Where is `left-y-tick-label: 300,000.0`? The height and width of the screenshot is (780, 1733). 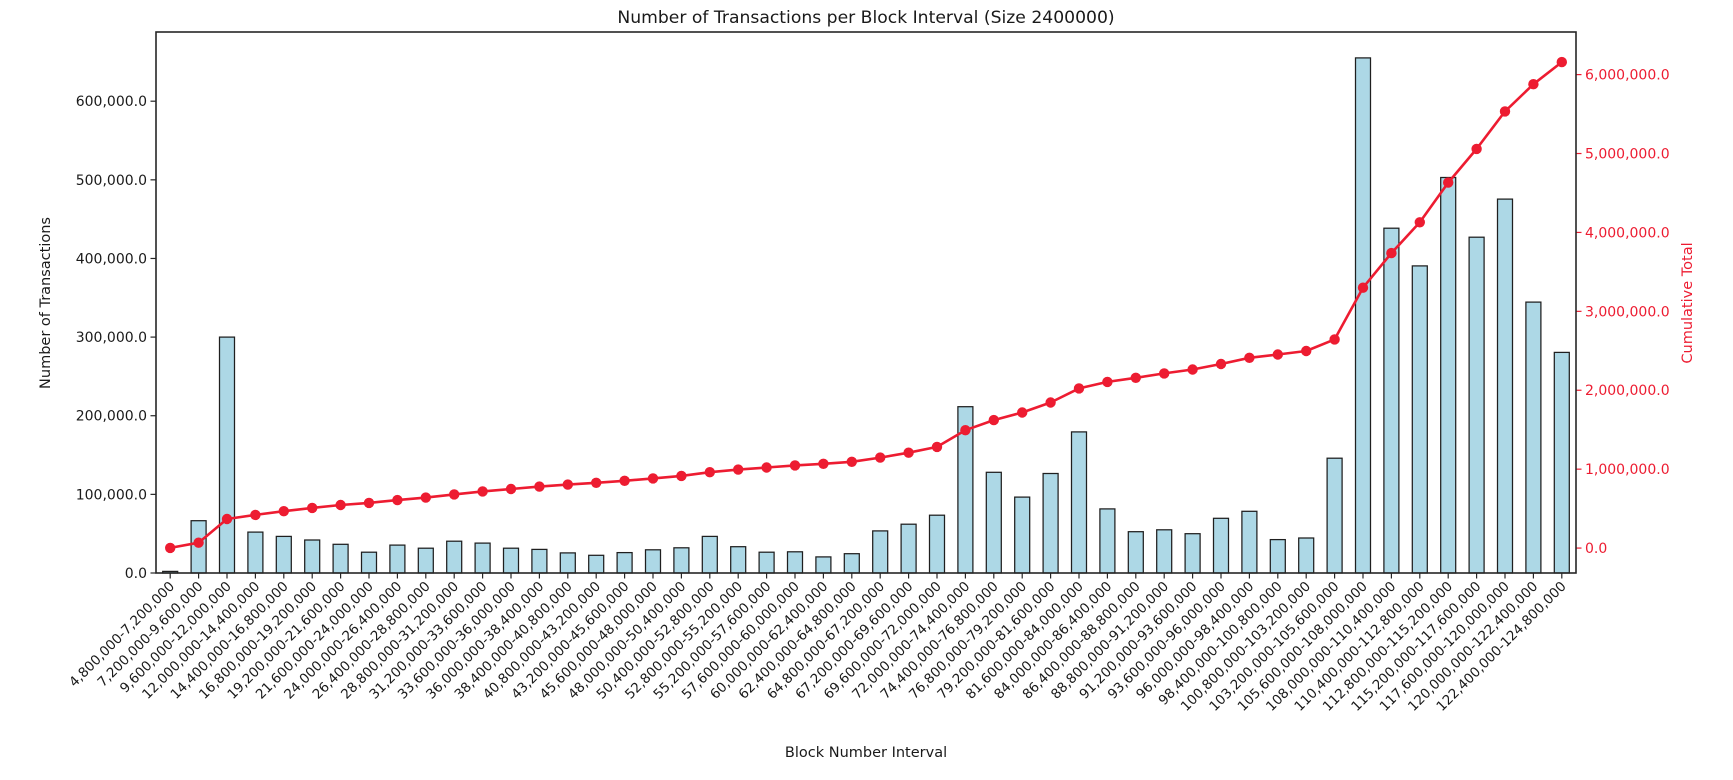
left-y-tick-label: 300,000.0 is located at coordinates (111, 338).